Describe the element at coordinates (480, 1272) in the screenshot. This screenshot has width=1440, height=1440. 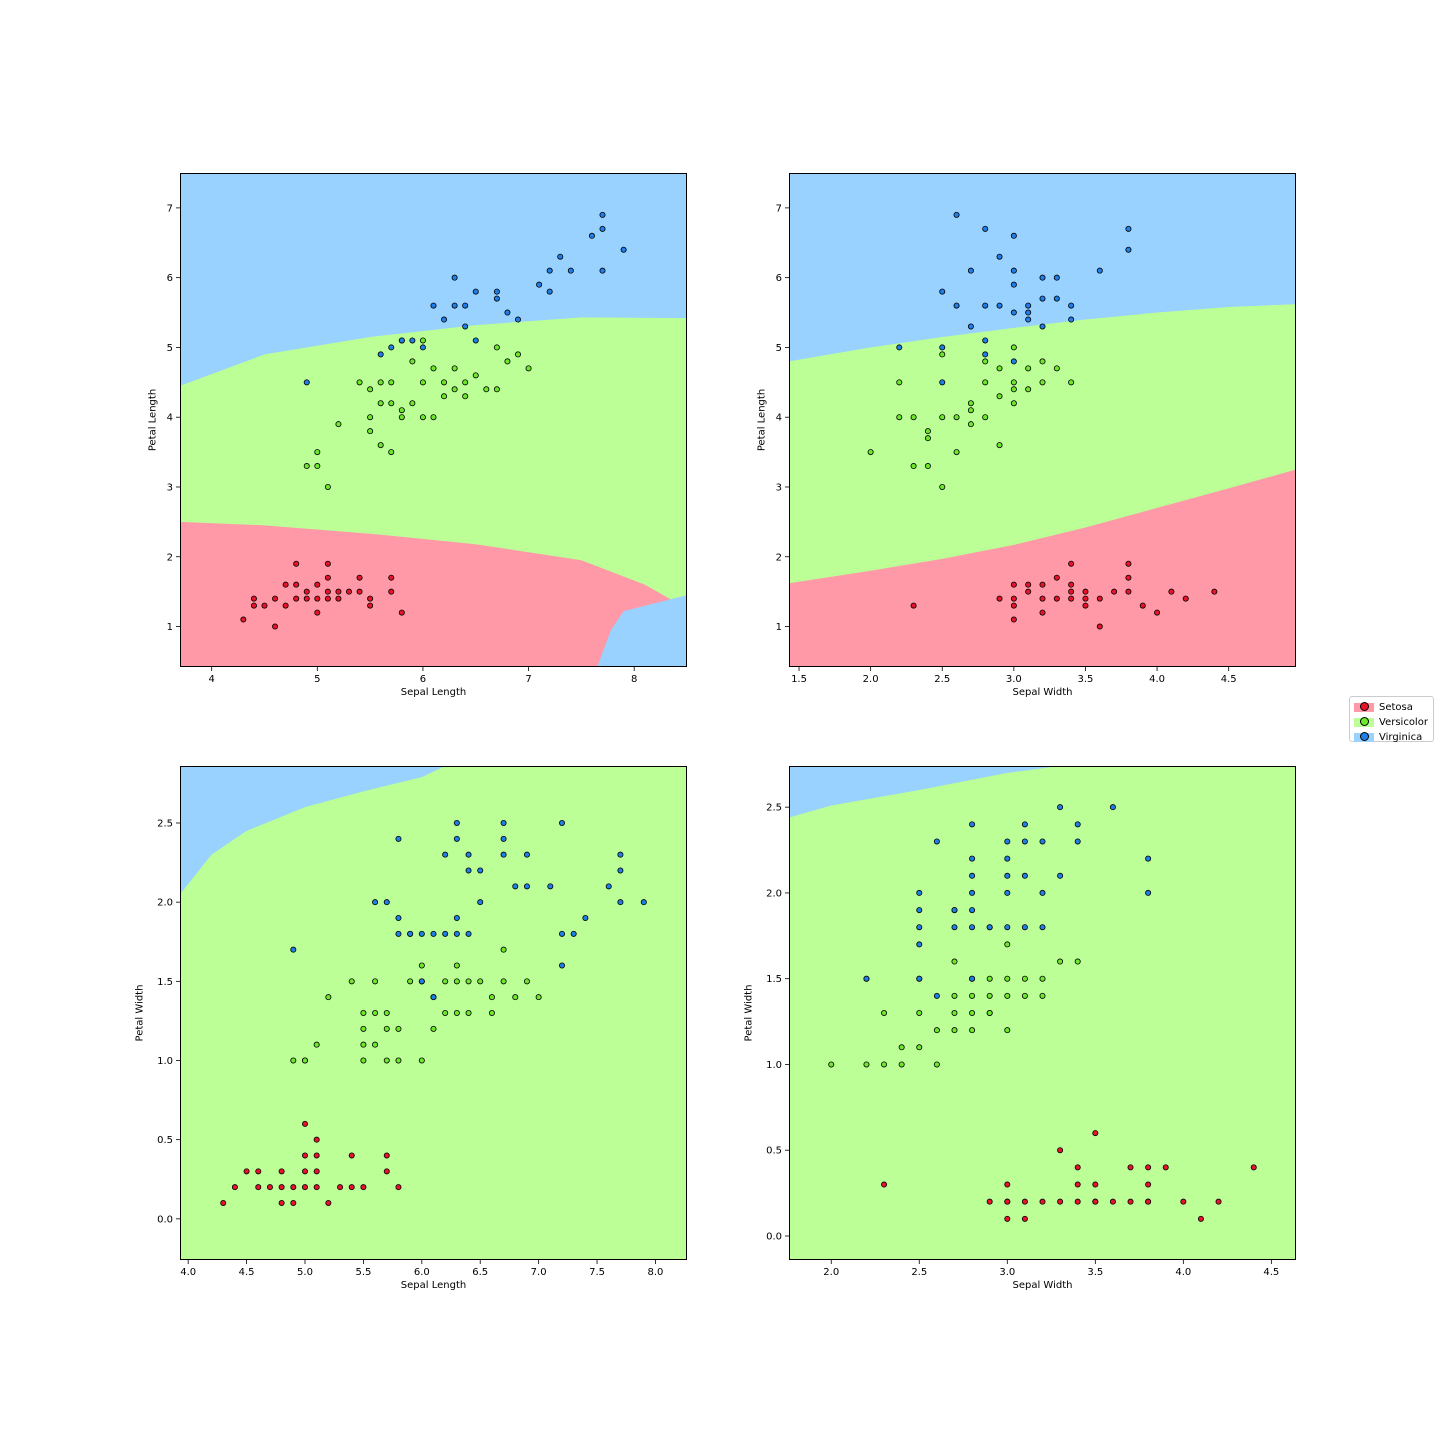
I see `x-tick-label: 6.5` at that location.